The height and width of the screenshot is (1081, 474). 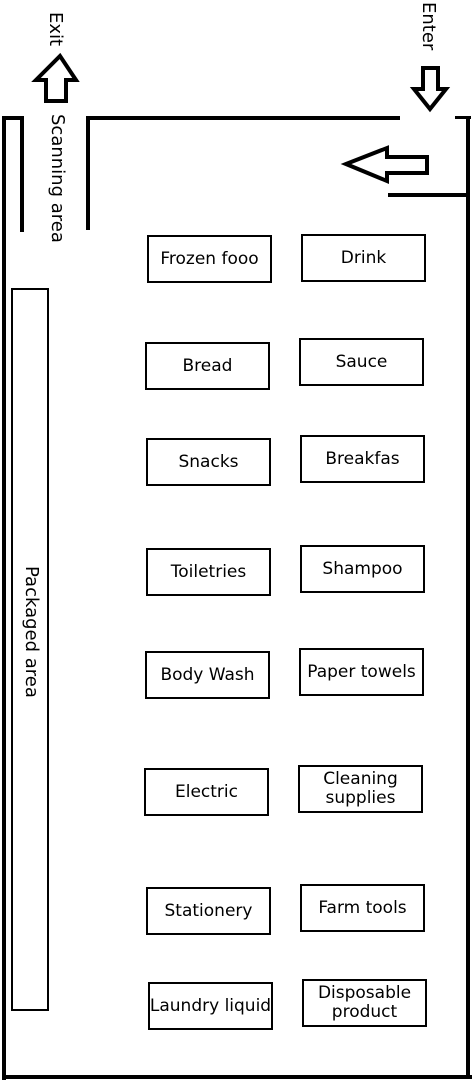 I want to click on shelf-laundry-liquid: Laundry liquid, so click(x=210, y=1006).